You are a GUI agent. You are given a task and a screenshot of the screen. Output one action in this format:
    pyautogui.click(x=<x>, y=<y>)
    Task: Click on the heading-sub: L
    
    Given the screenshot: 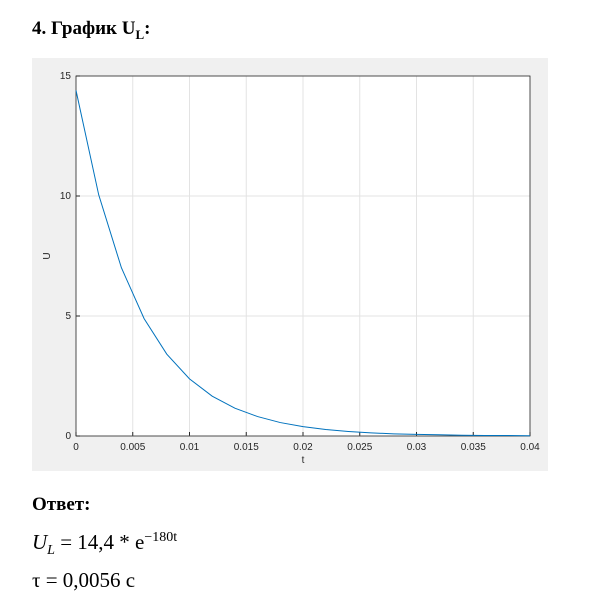 What is the action you would take?
    pyautogui.click(x=140, y=34)
    